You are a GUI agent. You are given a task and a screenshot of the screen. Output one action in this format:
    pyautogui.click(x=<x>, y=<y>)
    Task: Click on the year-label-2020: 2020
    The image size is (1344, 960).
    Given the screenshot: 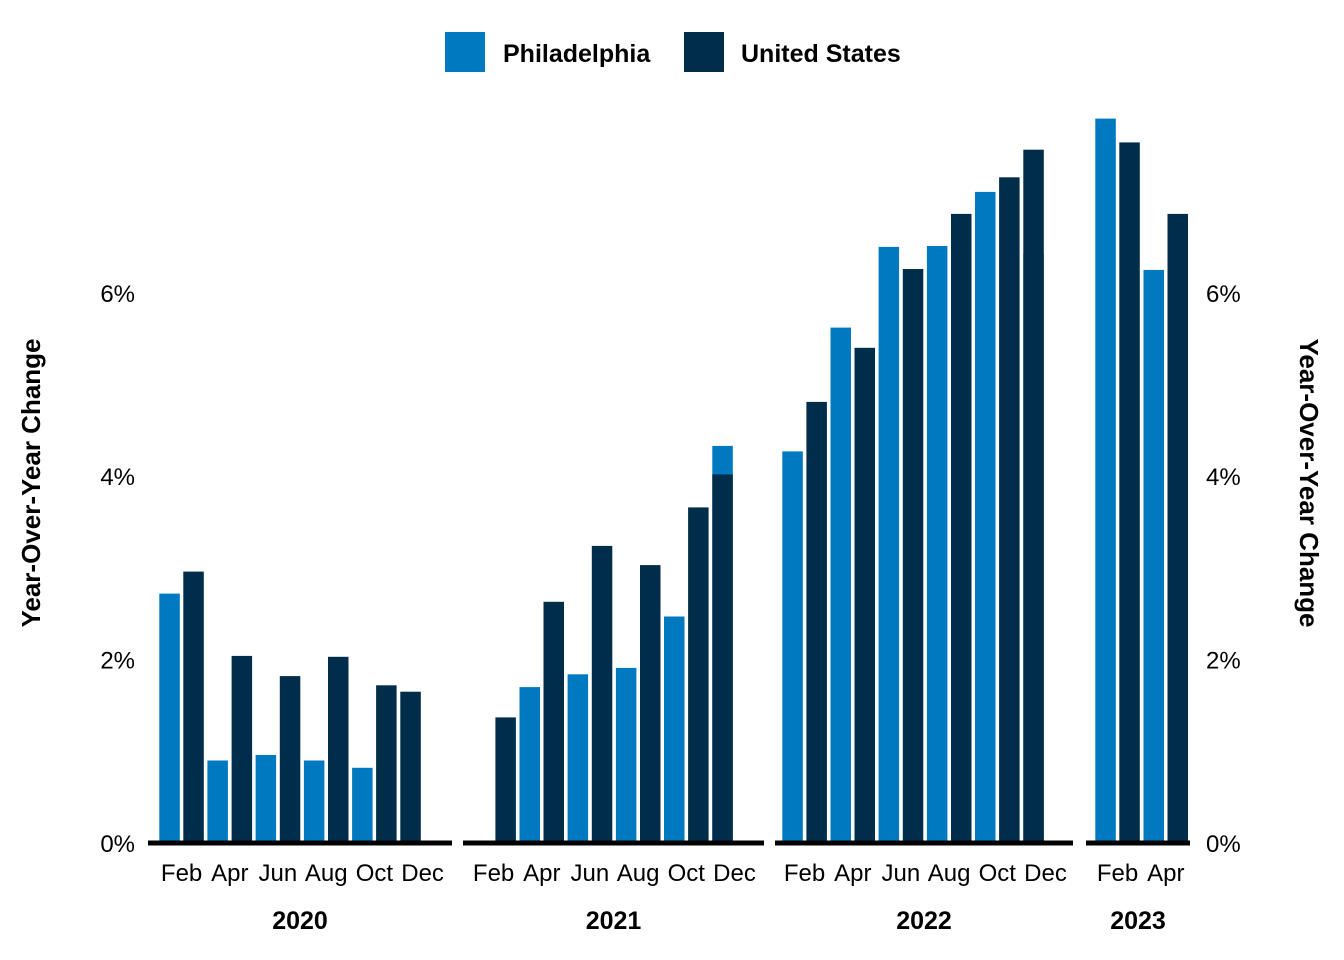 What is the action you would take?
    pyautogui.click(x=300, y=921)
    